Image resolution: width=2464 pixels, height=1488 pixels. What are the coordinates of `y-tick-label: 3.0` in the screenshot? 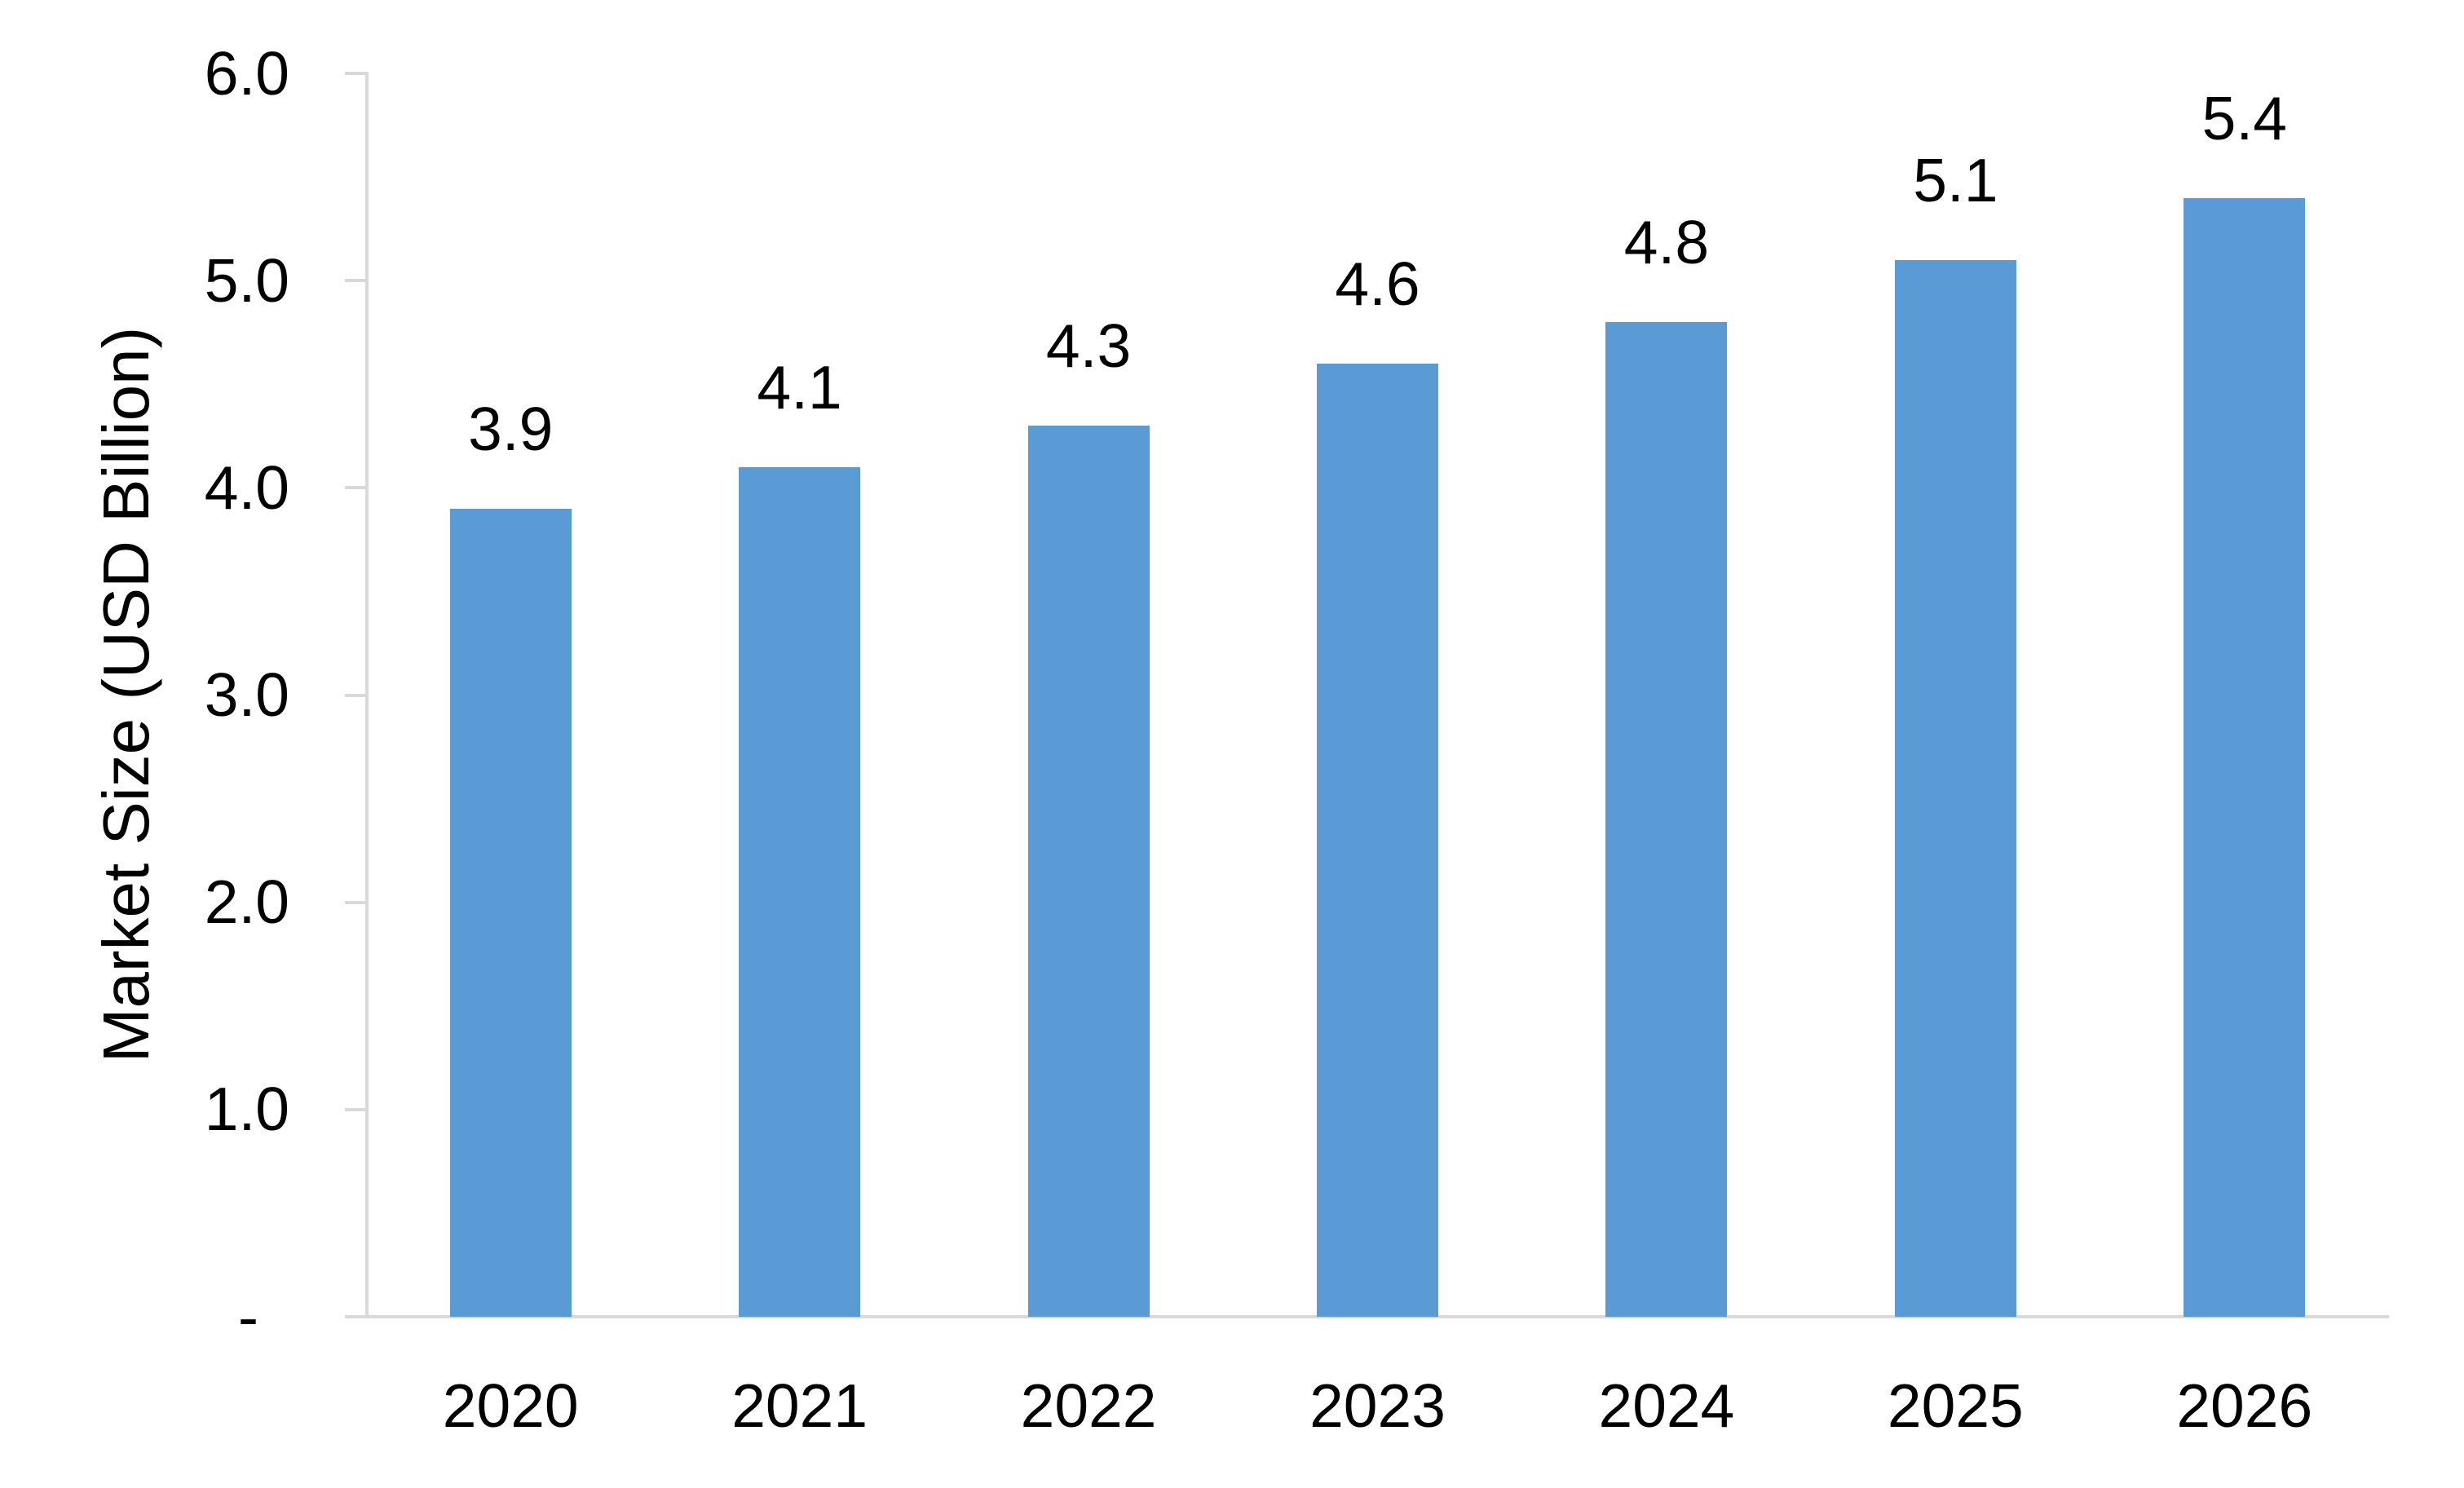 It's located at (246, 694).